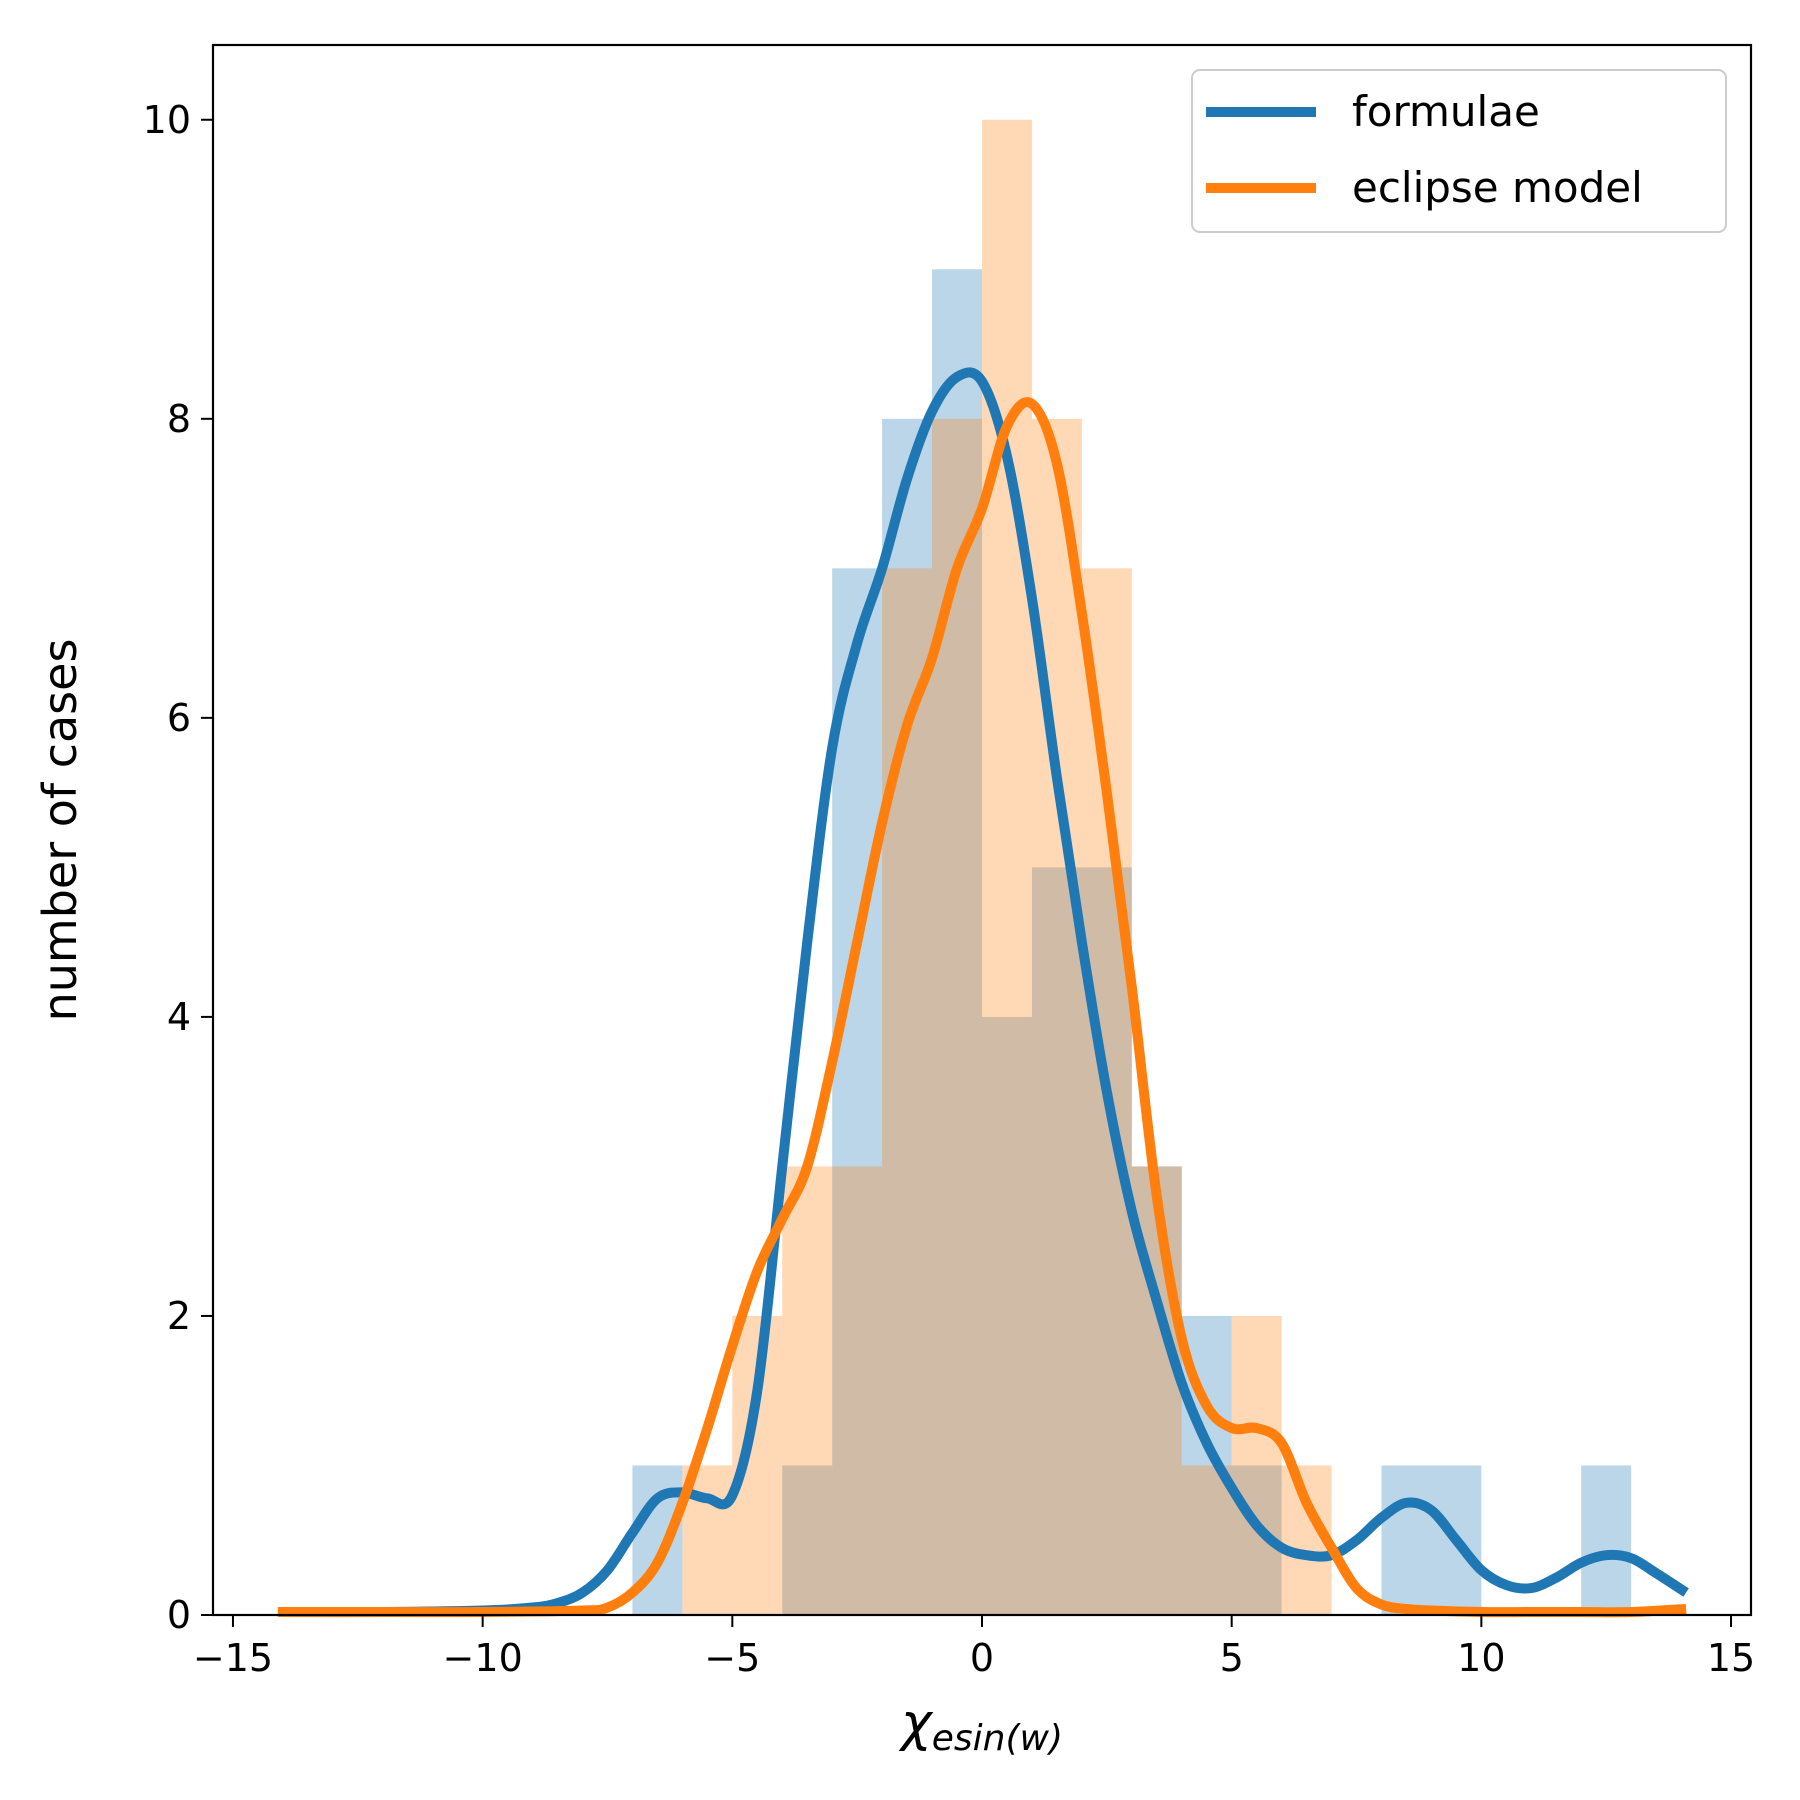 The width and height of the screenshot is (1800, 1800). Describe the element at coordinates (179, 718) in the screenshot. I see `y-tick-label: 6` at that location.